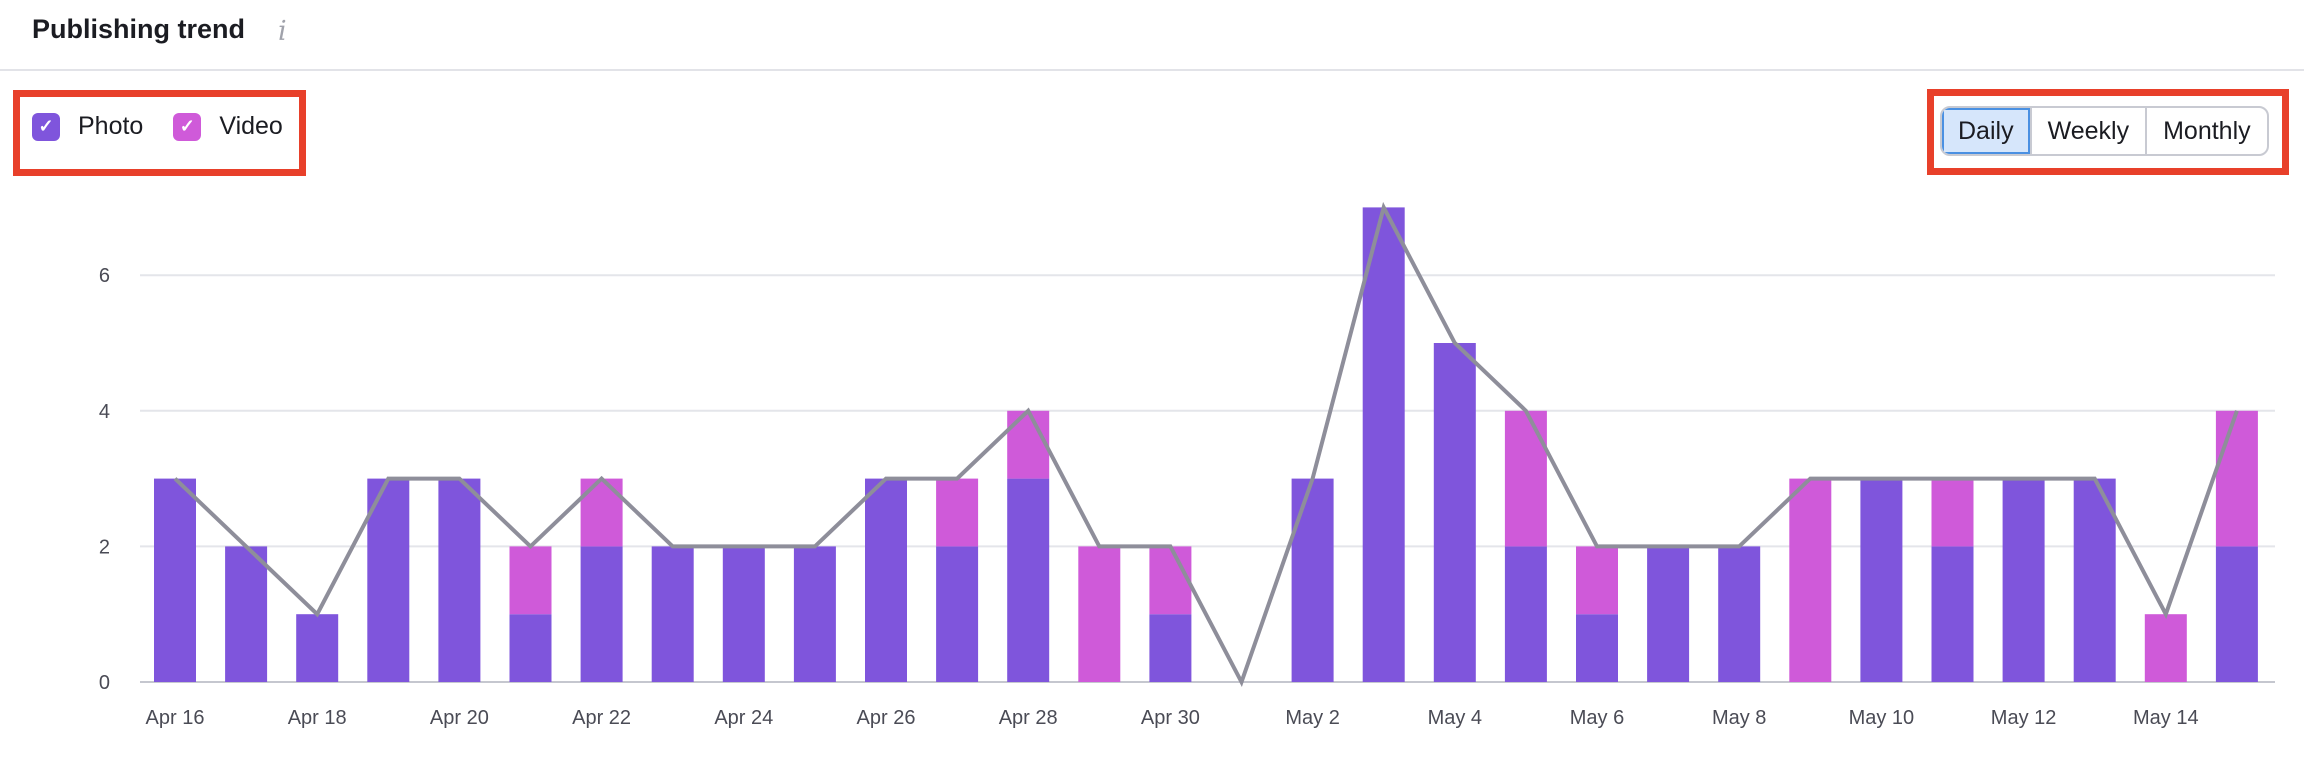 This screenshot has height=762, width=2304. I want to click on info-icon: i, so click(282, 31).